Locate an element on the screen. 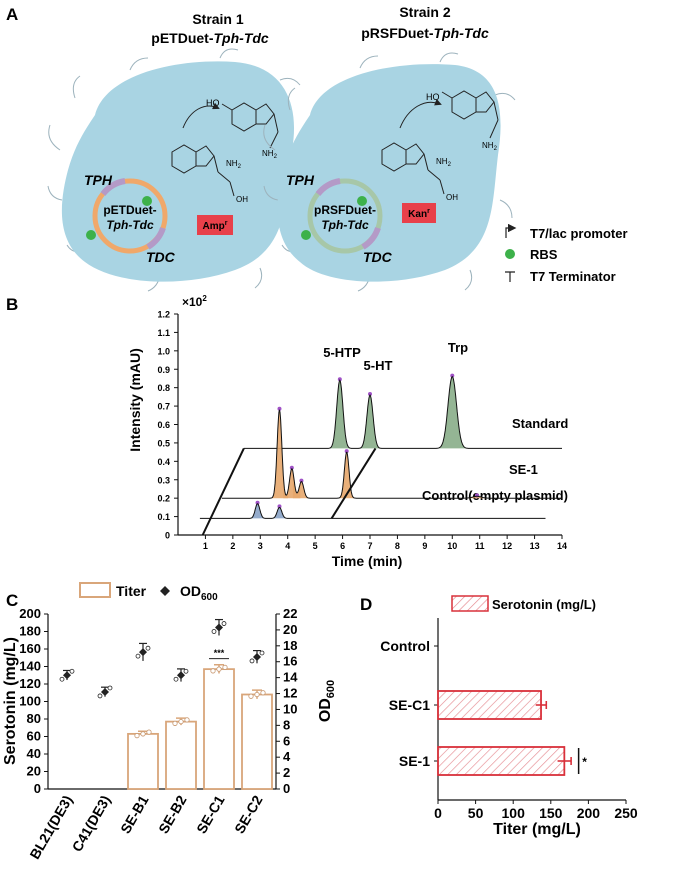  axis-break-right is located at coordinates (353, 483).